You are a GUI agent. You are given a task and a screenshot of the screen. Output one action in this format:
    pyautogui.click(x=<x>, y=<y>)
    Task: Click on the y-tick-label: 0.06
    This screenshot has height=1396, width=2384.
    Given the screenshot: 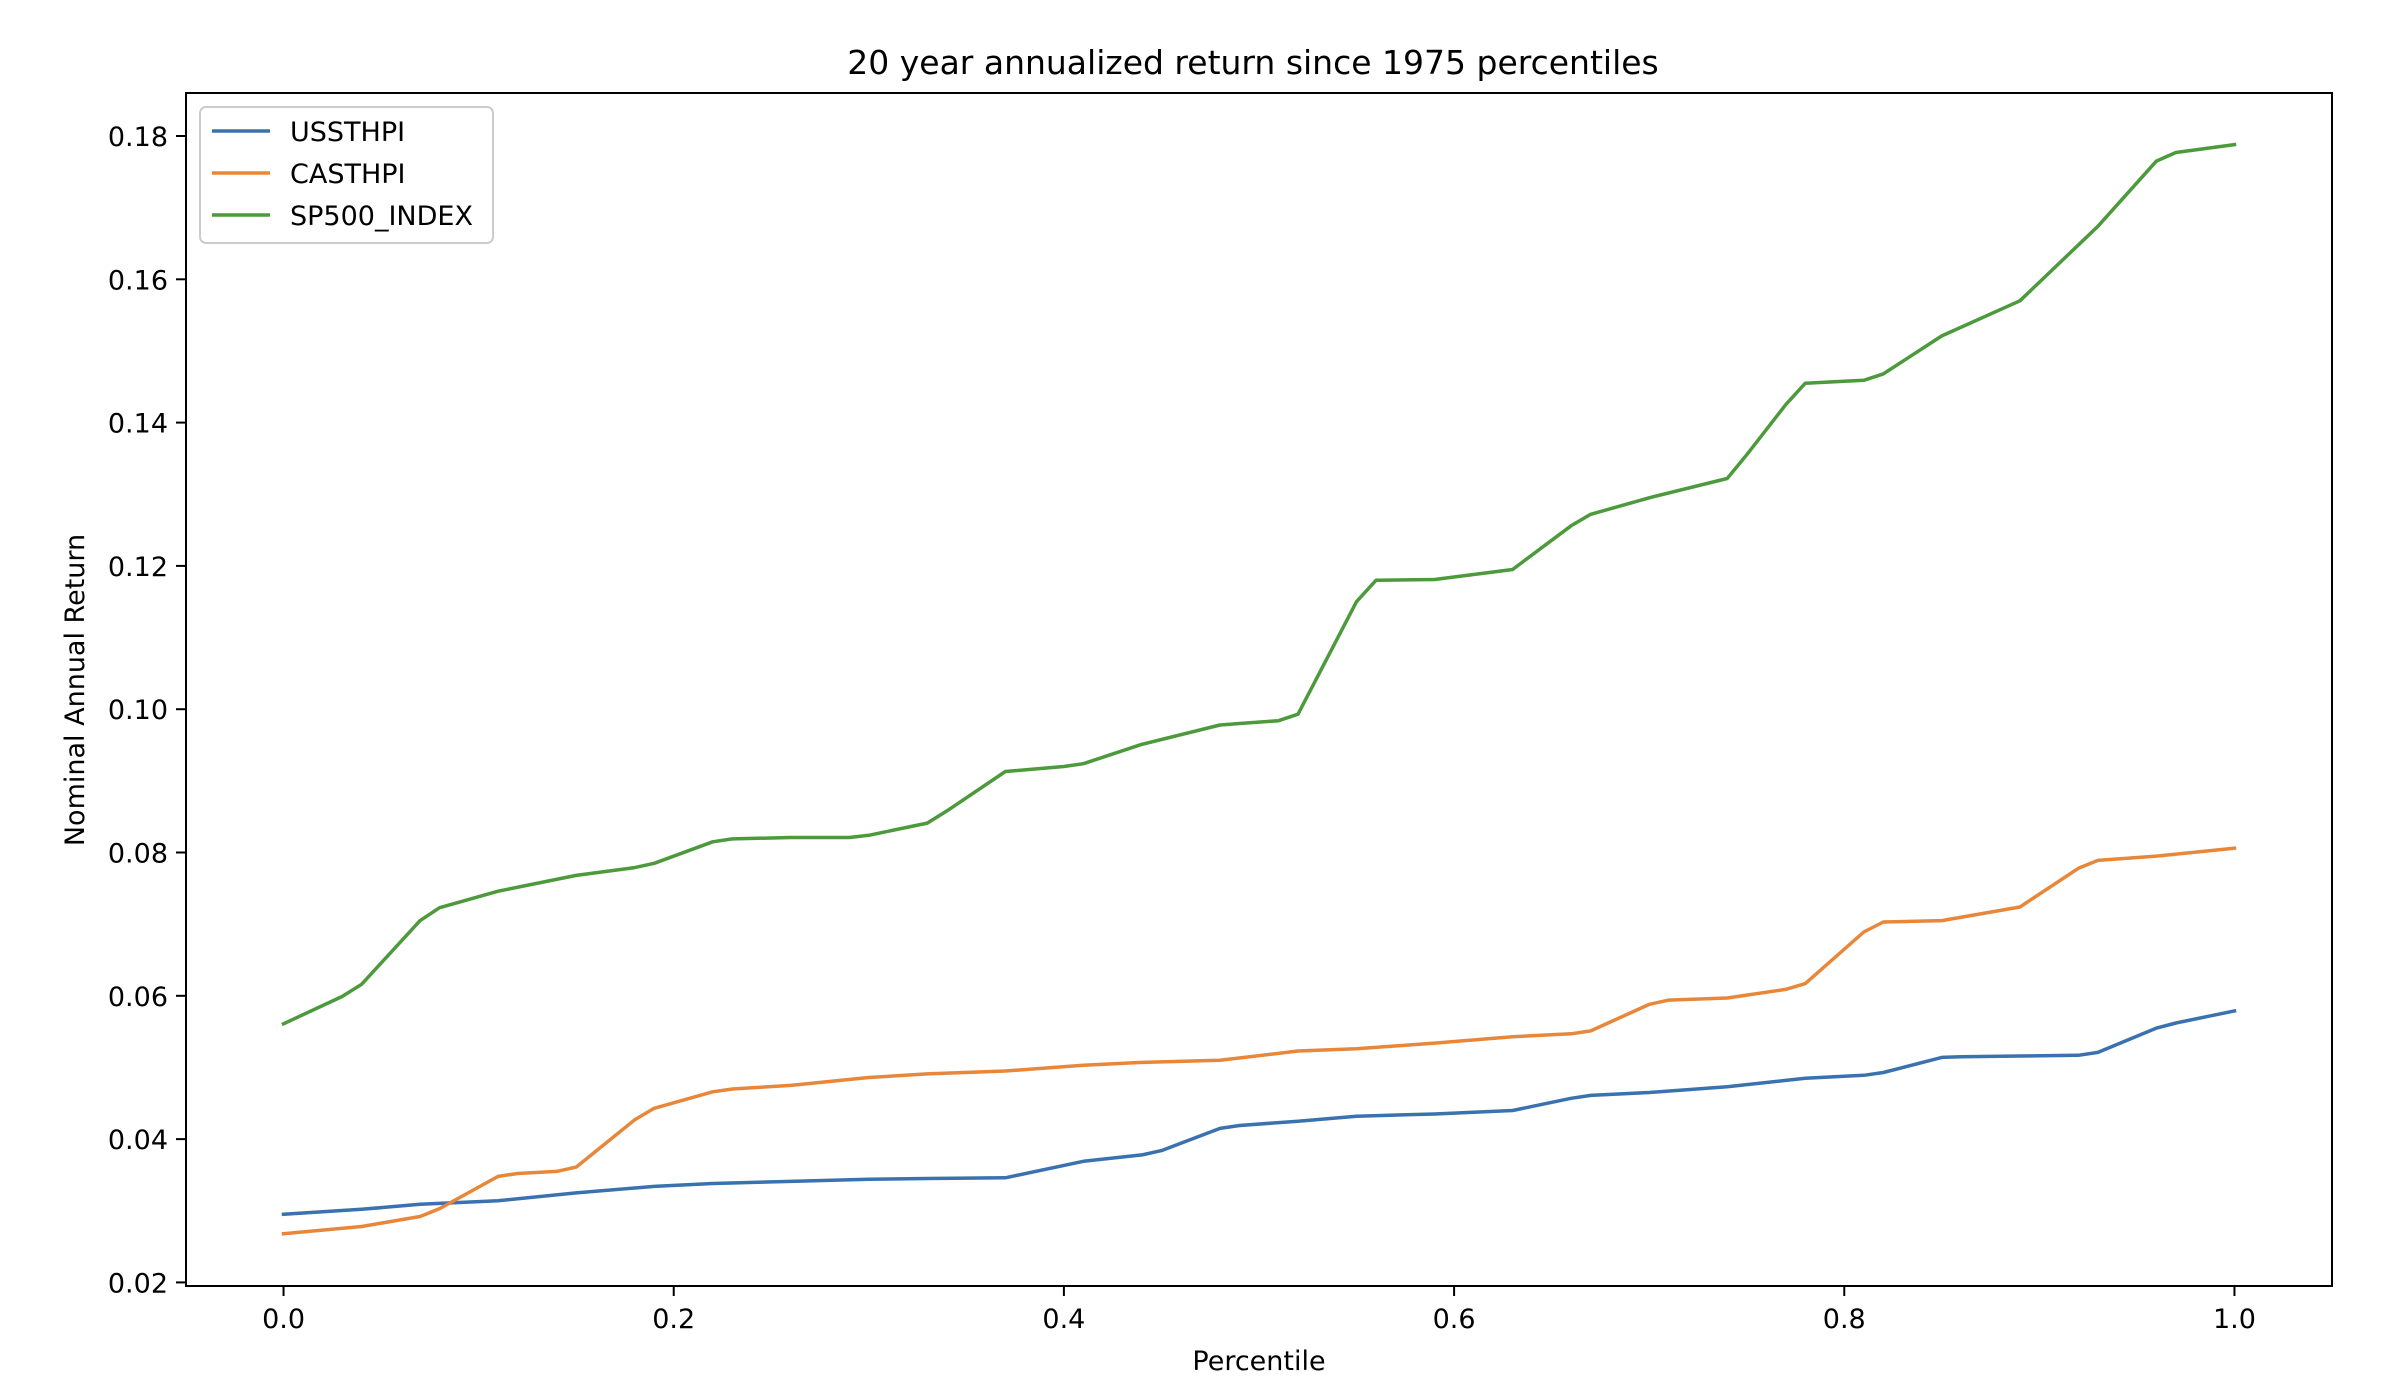 What is the action you would take?
    pyautogui.click(x=138, y=997)
    